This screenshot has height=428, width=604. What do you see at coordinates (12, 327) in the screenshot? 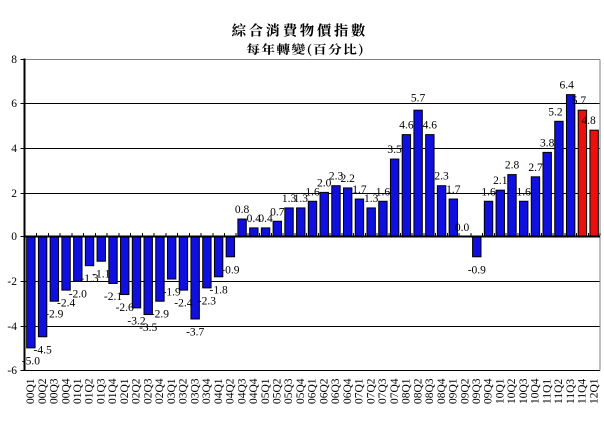
I see `svg-text: -4` at bounding box center [12, 327].